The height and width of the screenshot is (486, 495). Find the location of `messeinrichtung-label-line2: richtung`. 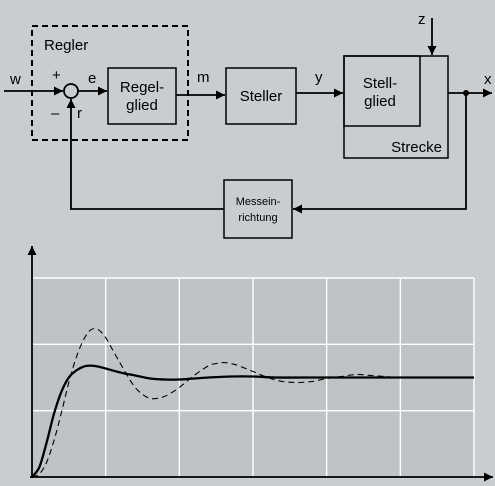

messeinrichtung-label-line2: richtung is located at coordinates (257, 218).